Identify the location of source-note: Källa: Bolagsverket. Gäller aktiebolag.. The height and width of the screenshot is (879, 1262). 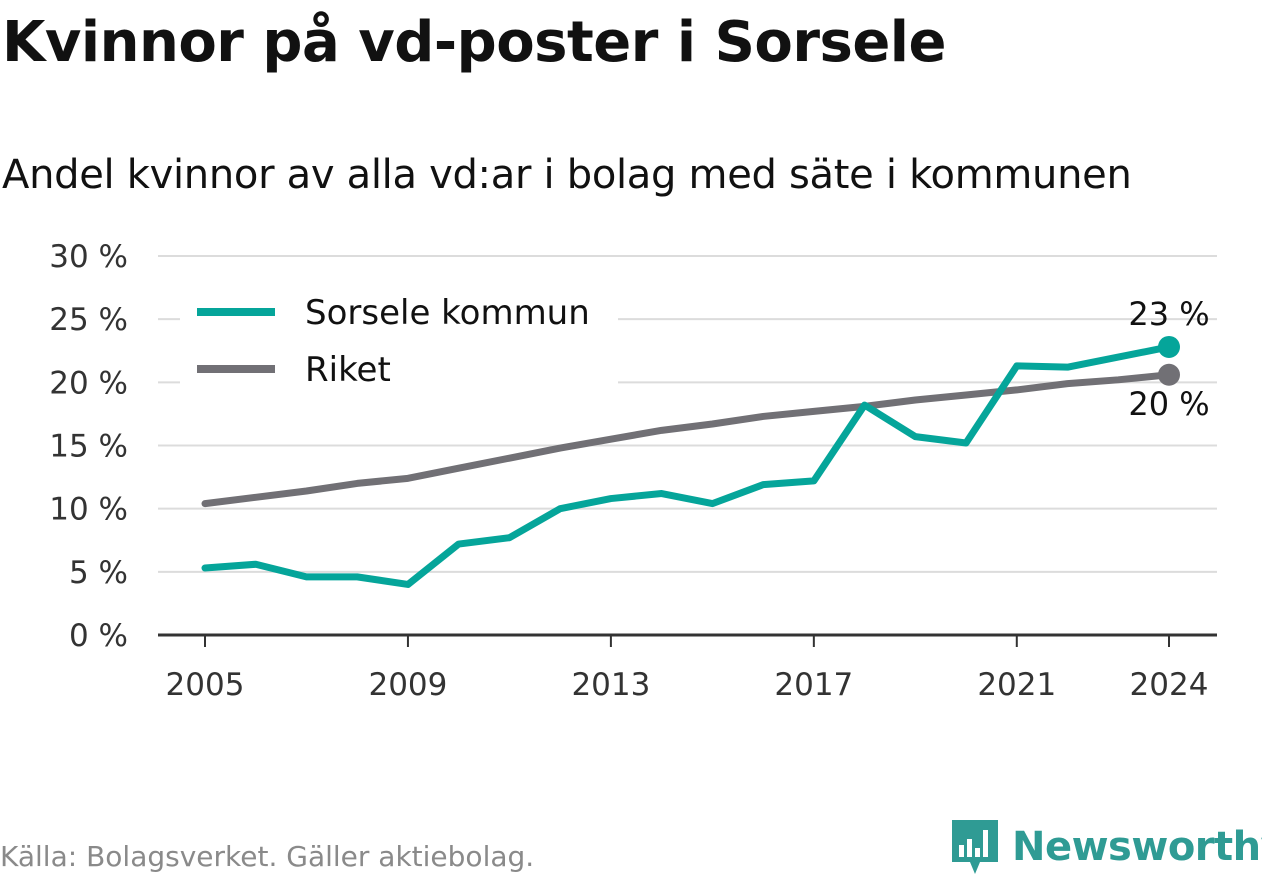
(267, 856).